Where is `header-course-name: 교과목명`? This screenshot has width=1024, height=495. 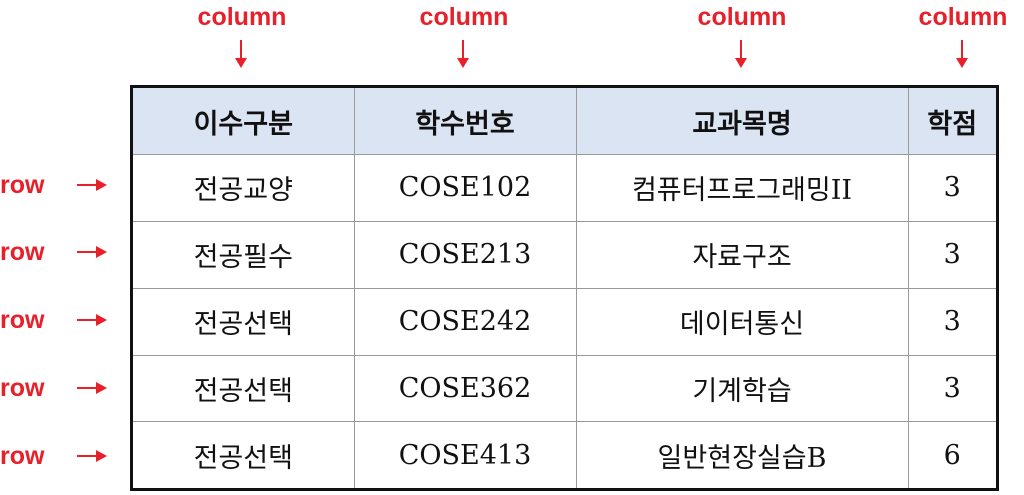 header-course-name: 교과목명 is located at coordinates (742, 121).